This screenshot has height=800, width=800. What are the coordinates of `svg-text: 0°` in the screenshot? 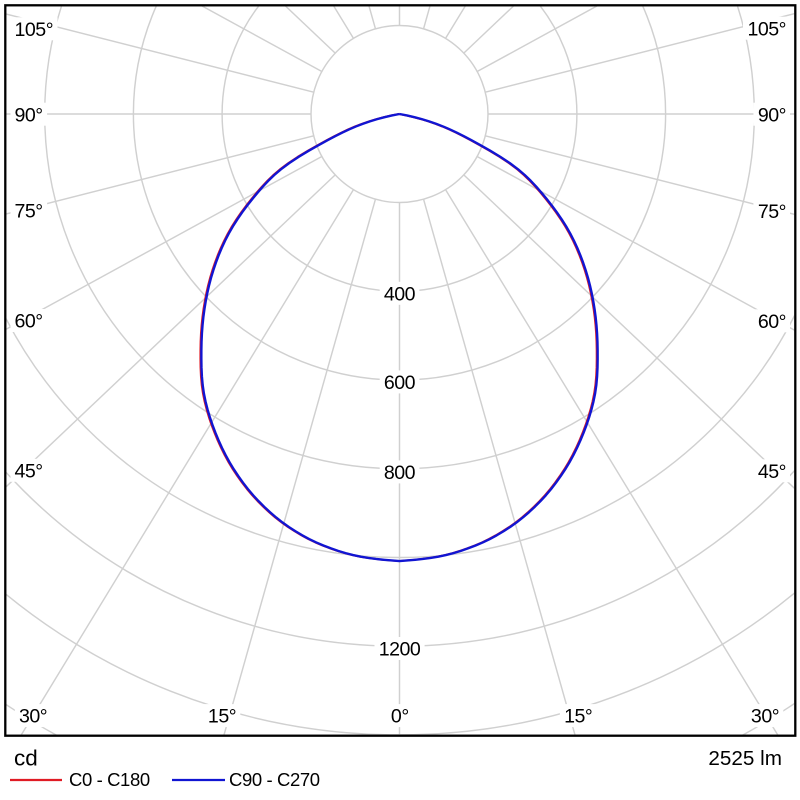 It's located at (400, 717).